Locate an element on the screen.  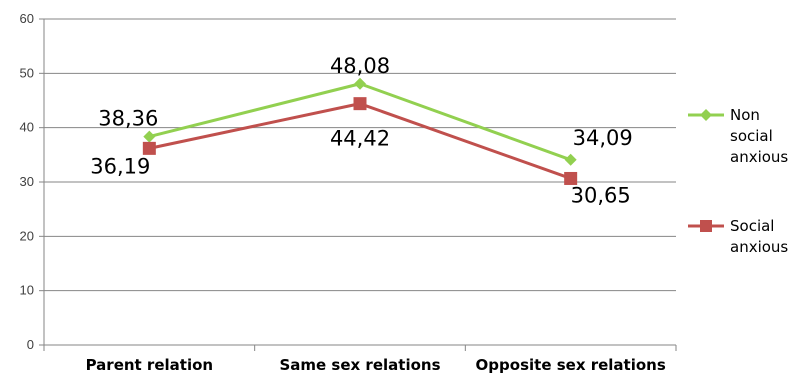
legend-label: social is located at coordinates (751, 136).